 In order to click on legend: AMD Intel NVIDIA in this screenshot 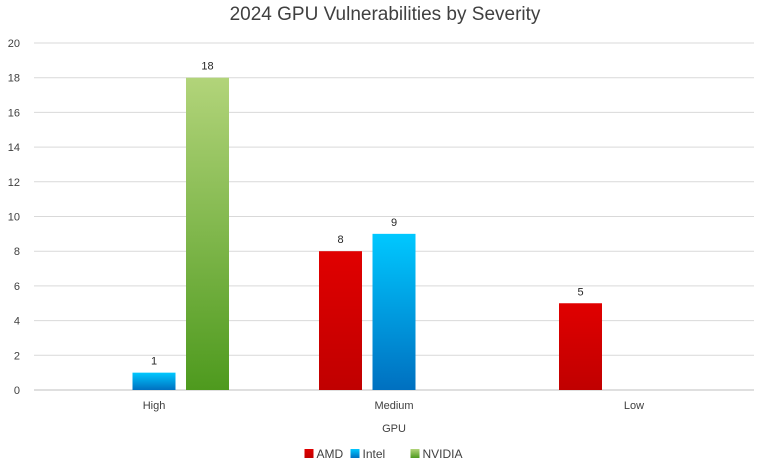, I will do `click(383, 454)`.